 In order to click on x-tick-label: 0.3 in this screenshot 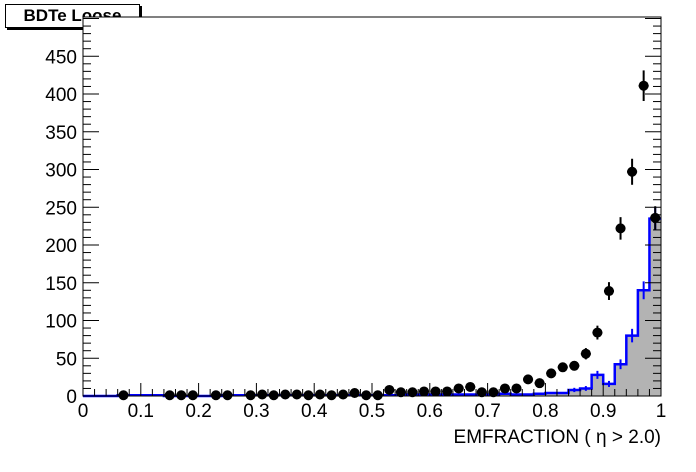, I will do `click(256, 411)`.